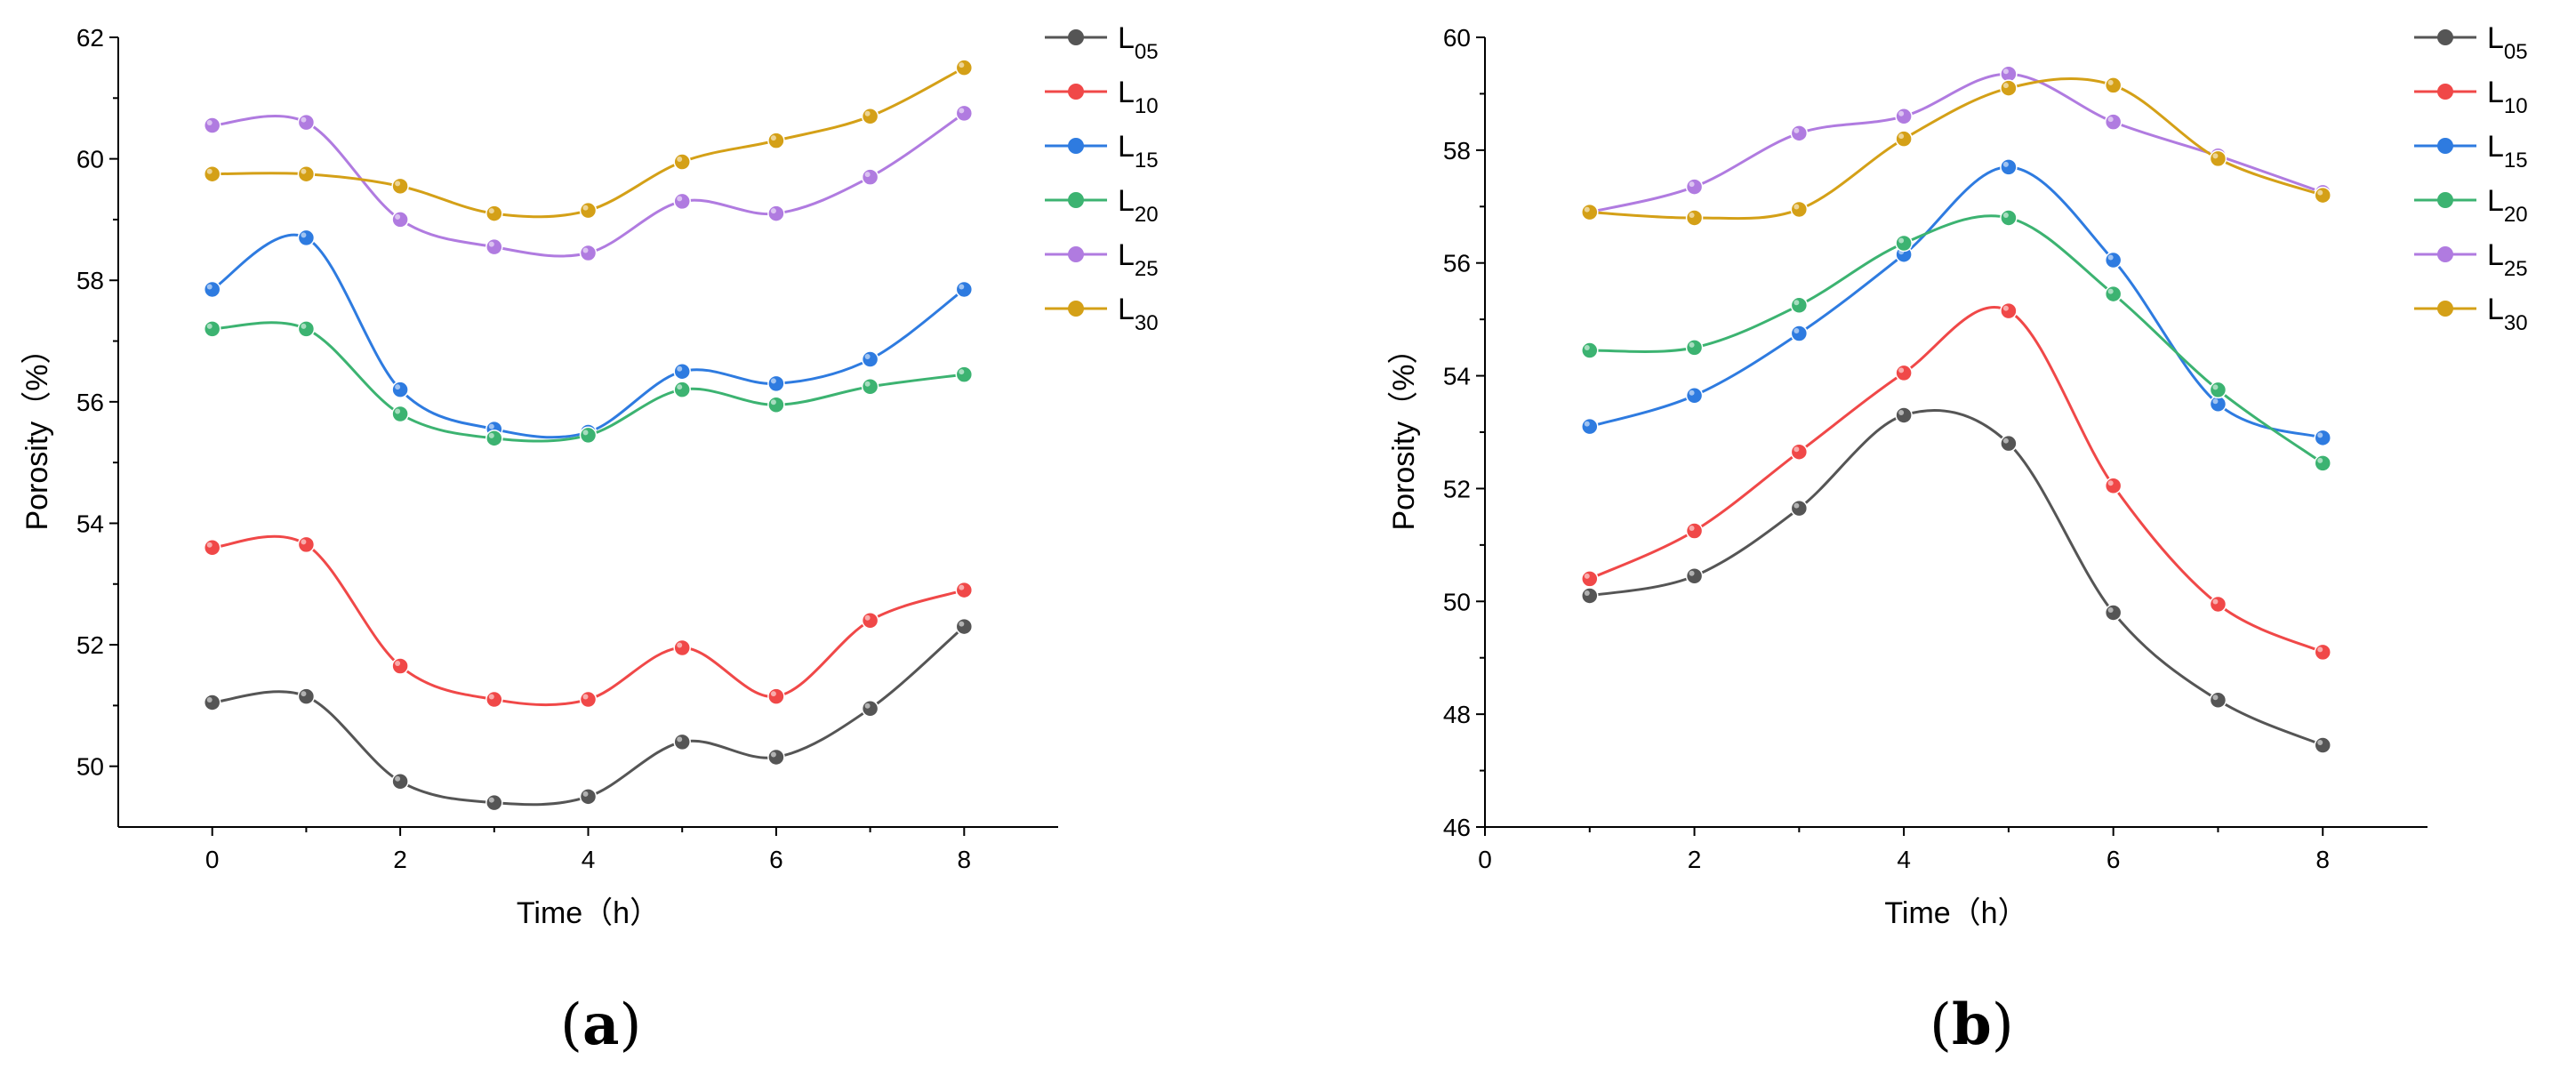  What do you see at coordinates (1485, 859) in the screenshot?
I see `x-tick-label: 0` at bounding box center [1485, 859].